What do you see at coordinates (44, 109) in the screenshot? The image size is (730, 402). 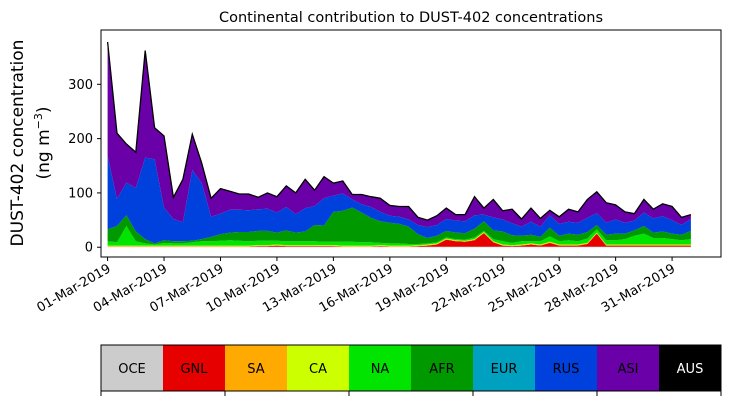 I see `y-axis-unit-suffix: )` at bounding box center [44, 109].